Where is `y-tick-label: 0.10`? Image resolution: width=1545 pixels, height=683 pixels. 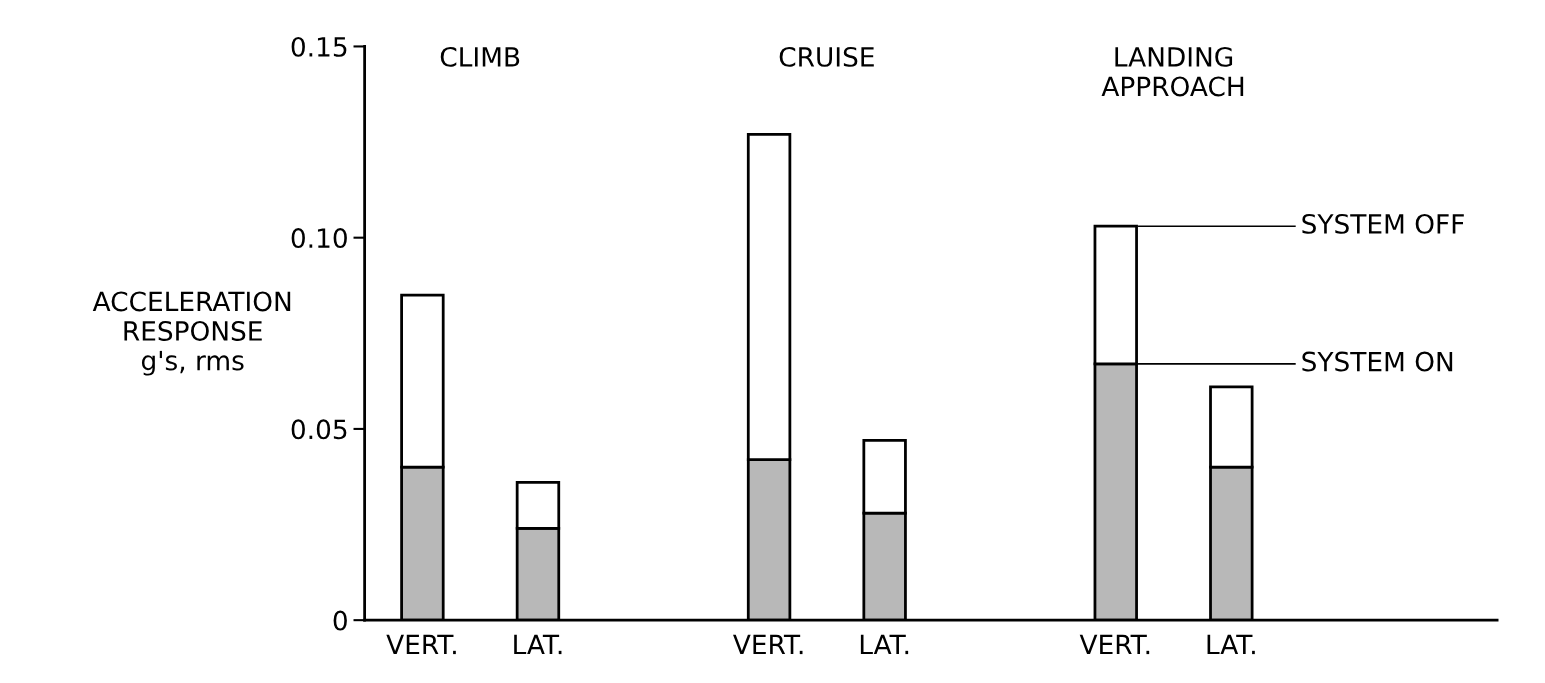 y-tick-label: 0.10 is located at coordinates (319, 238).